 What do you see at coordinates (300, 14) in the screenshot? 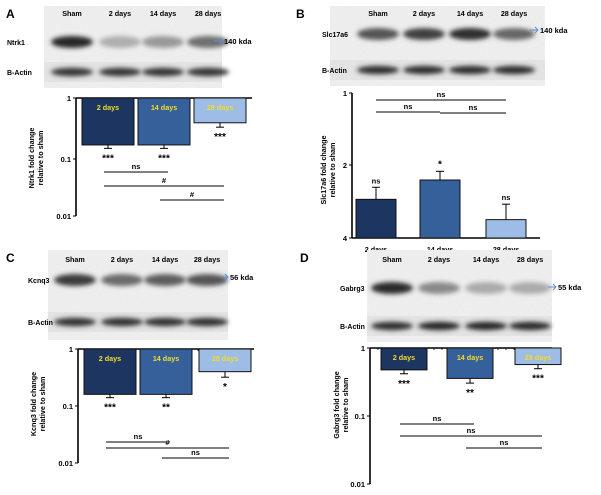
I see `panel-letter: B` at bounding box center [300, 14].